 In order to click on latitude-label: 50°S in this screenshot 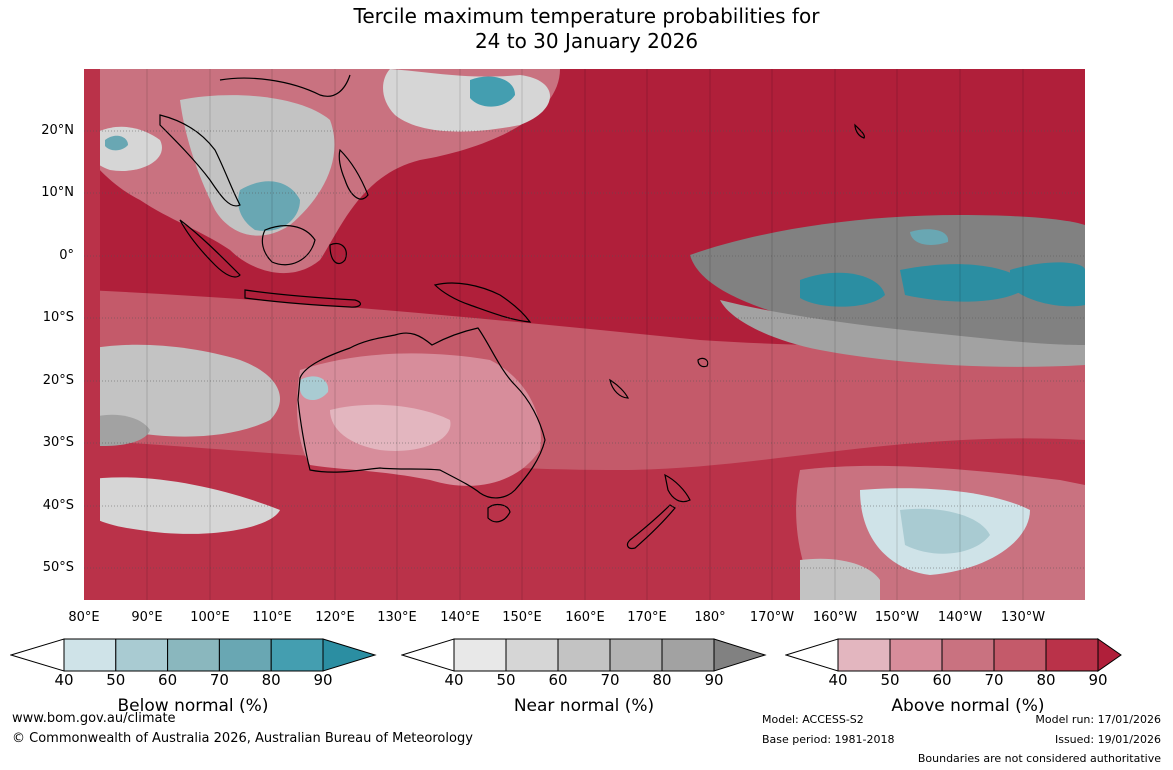, I will do `click(58, 567)`.